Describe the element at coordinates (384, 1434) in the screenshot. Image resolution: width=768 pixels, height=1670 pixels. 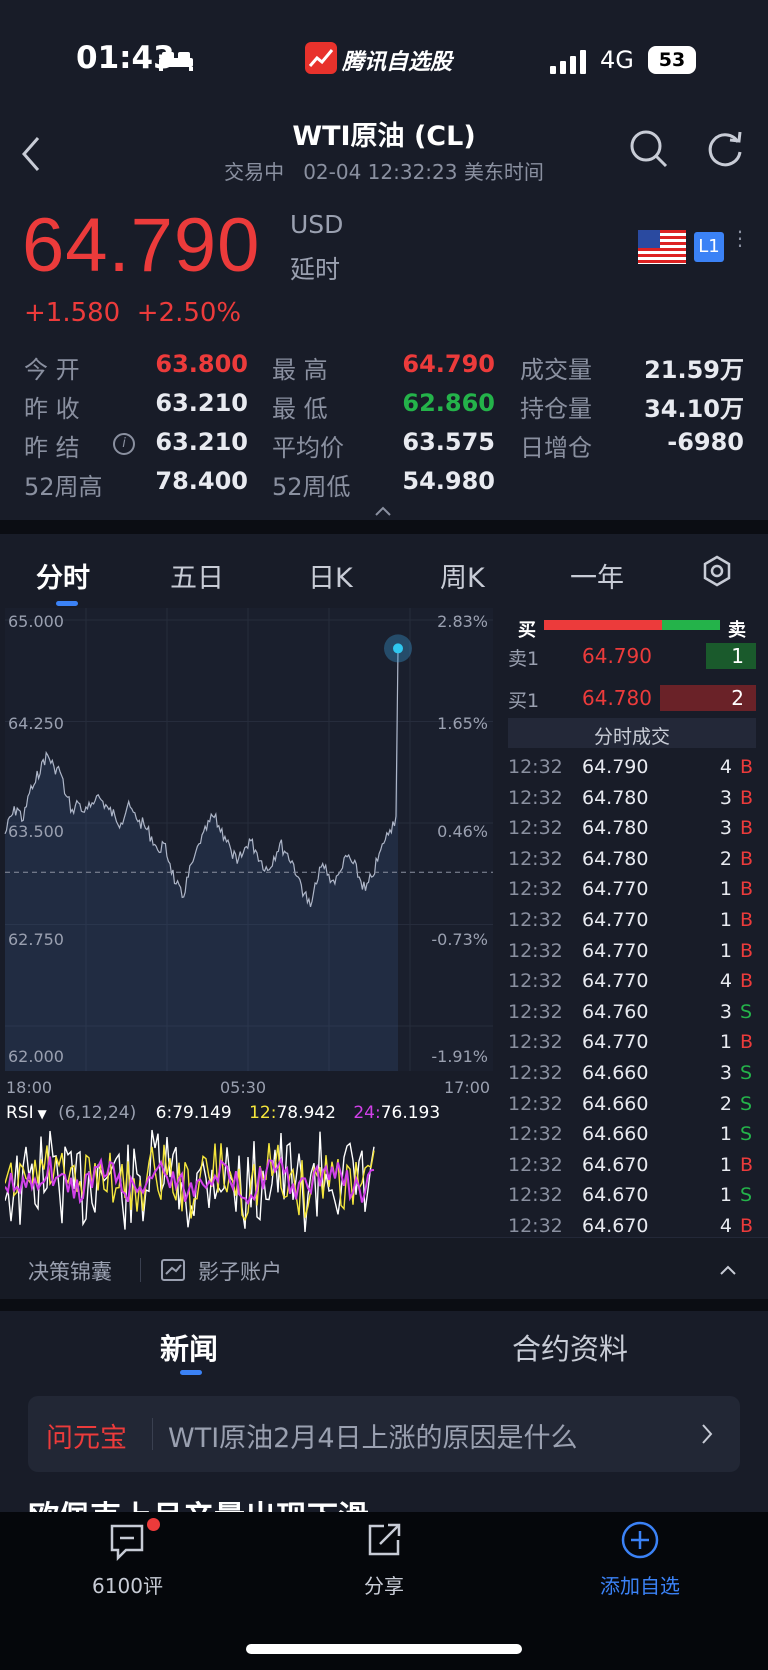
I see `ai-question-card` at that location.